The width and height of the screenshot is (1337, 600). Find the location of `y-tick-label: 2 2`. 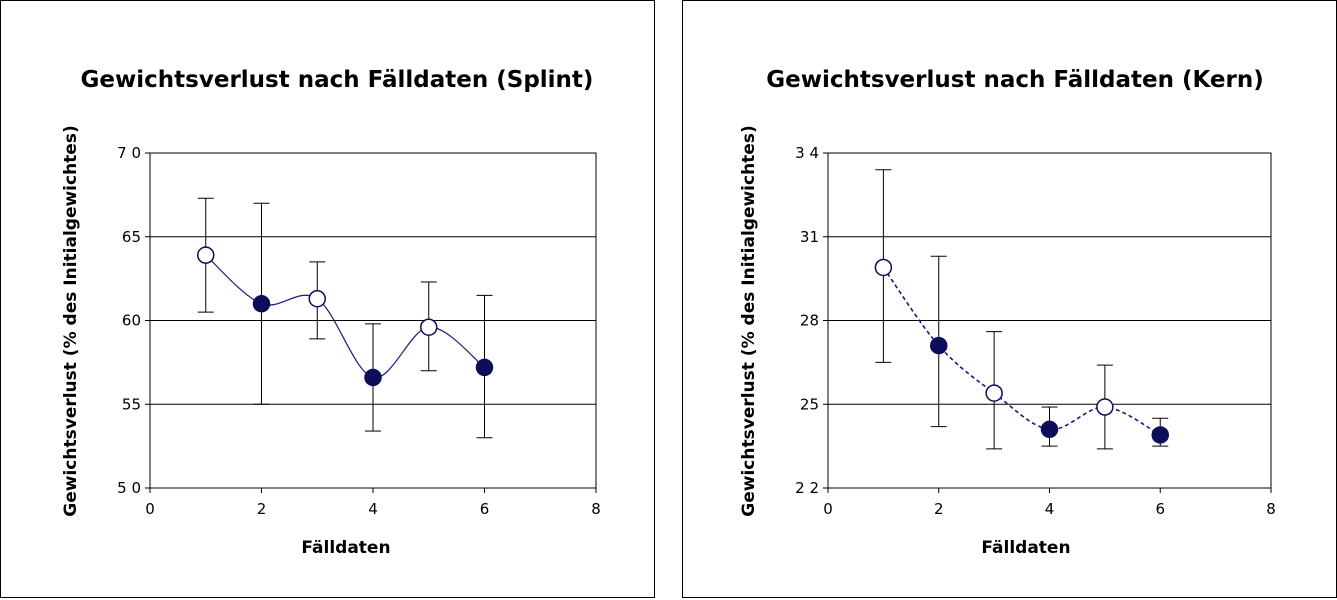

y-tick-label: 2 2 is located at coordinates (807, 488).